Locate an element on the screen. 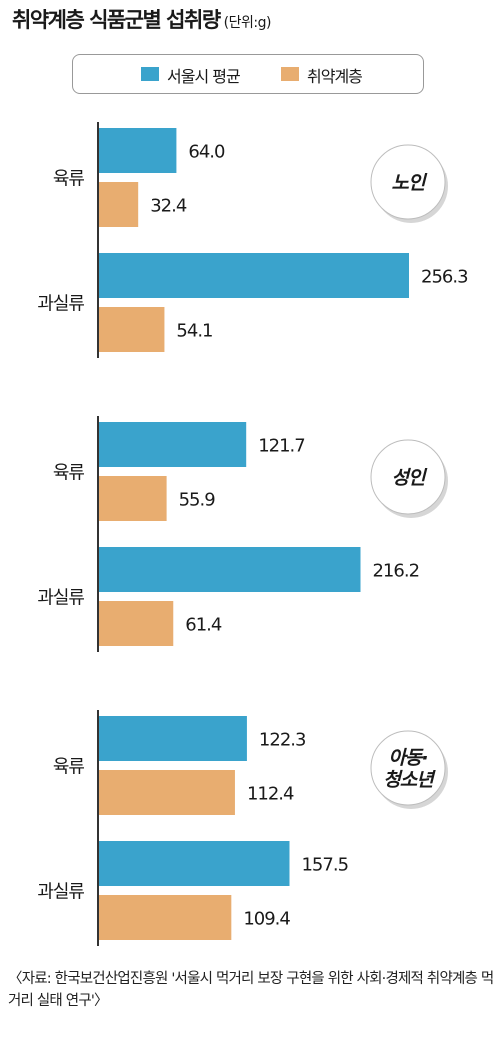 Image resolution: width=500 pixels, height=1046 pixels. value-label: 61.4 is located at coordinates (203, 625).